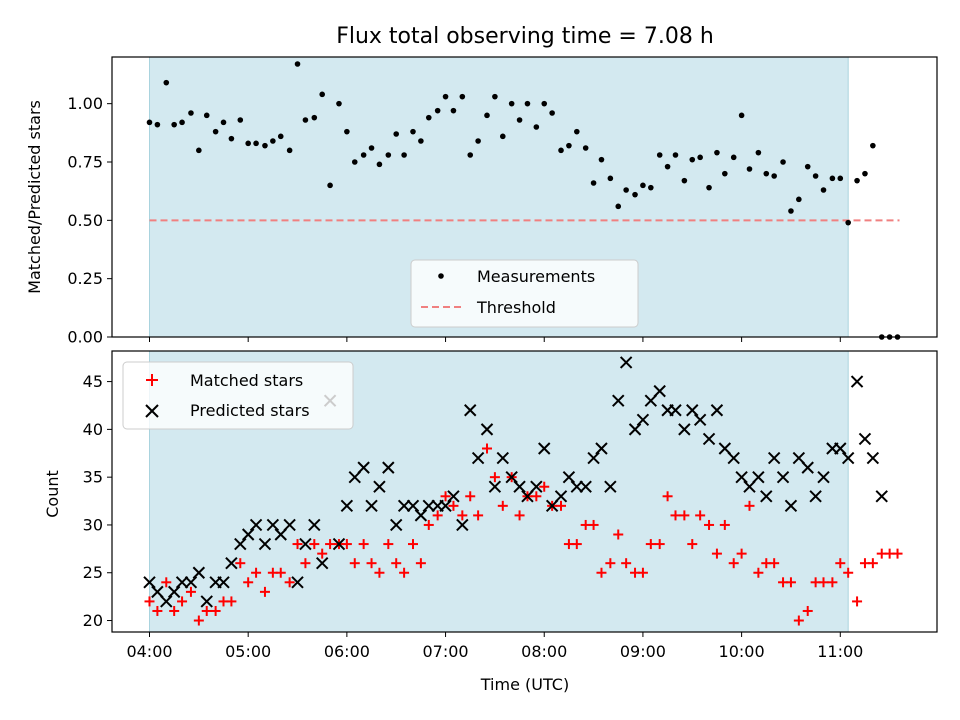  Describe the element at coordinates (248, 651) in the screenshot. I see `x-tick-label: 05:00` at that location.